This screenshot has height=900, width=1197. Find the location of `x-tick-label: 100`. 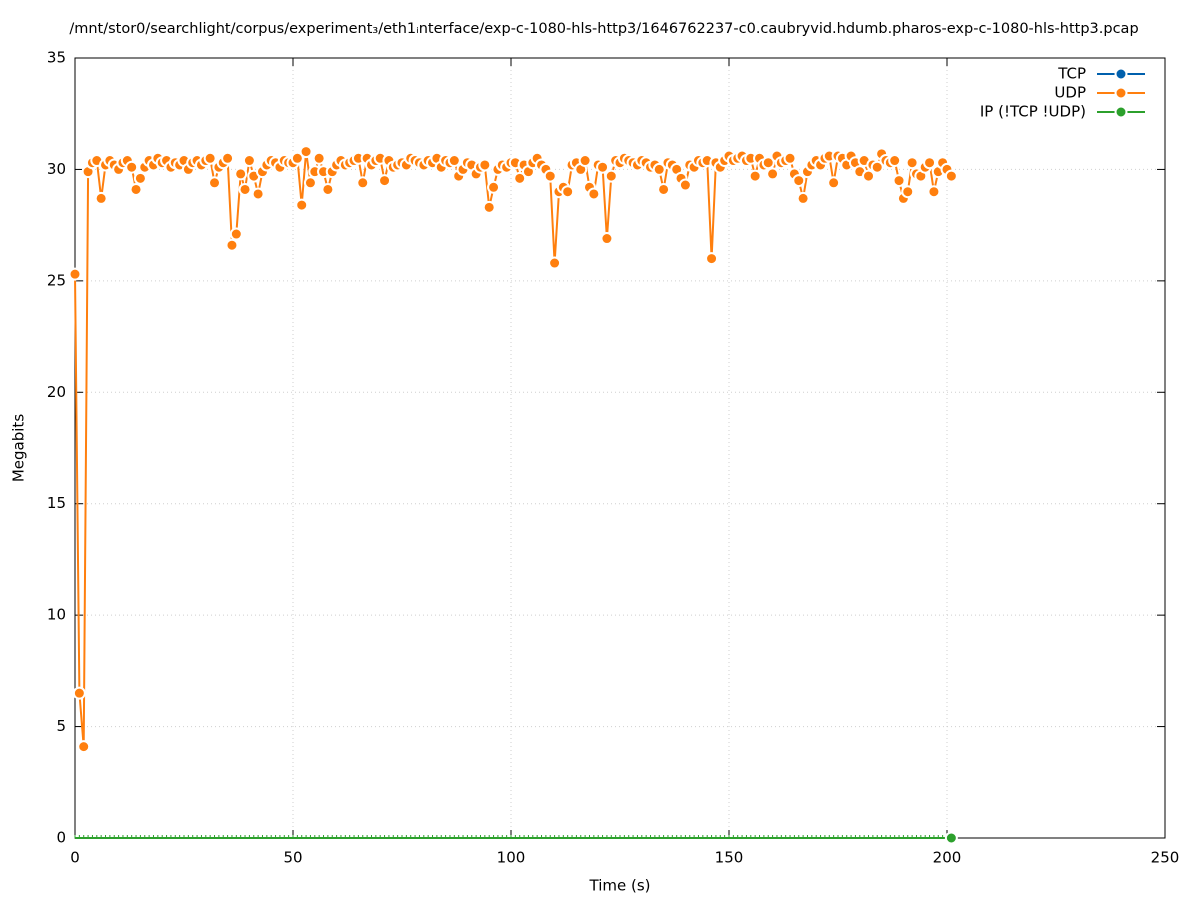

x-tick-label: 100 is located at coordinates (511, 858).